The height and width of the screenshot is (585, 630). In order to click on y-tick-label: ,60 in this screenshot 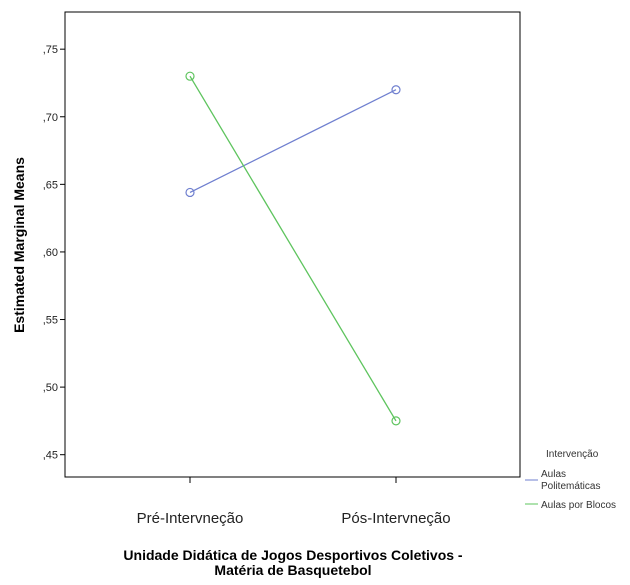, I will do `click(50, 253)`.